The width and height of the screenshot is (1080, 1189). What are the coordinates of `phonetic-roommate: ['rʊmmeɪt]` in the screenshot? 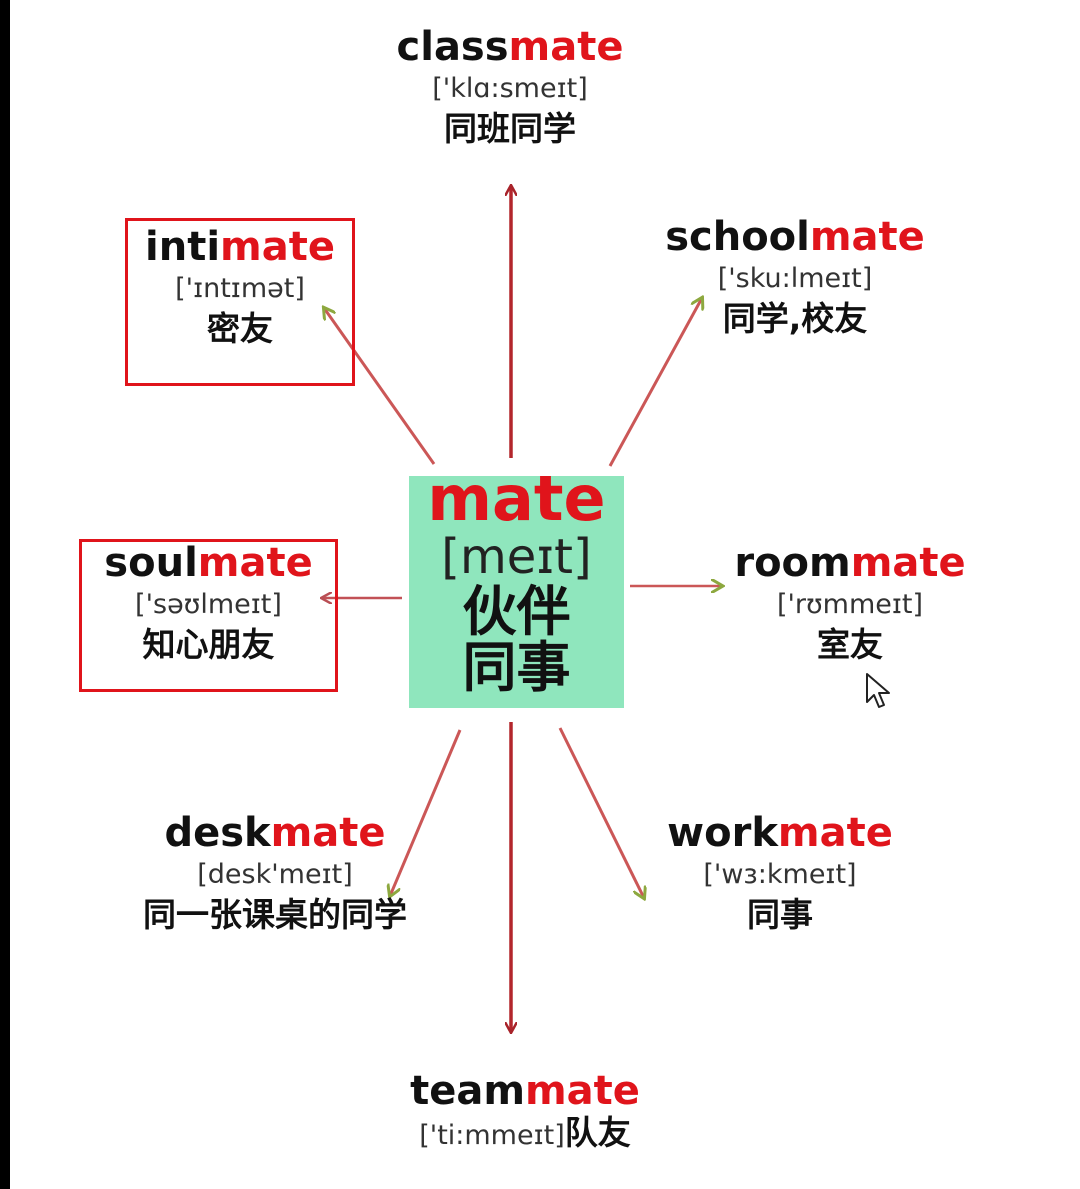 It's located at (850, 604).